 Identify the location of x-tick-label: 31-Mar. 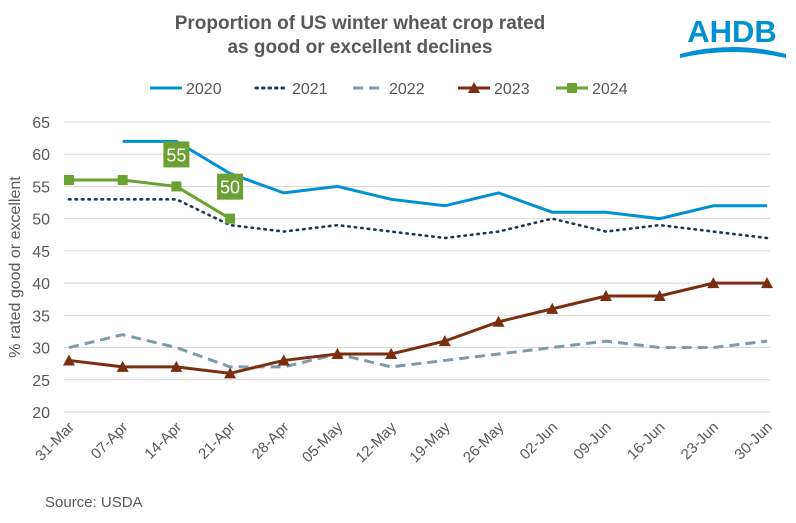
(55, 442).